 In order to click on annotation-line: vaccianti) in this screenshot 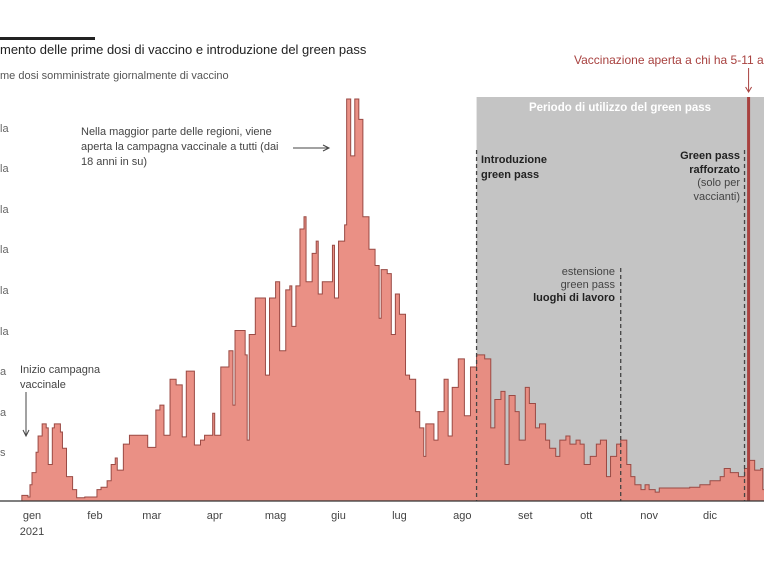, I will do `click(716, 196)`.